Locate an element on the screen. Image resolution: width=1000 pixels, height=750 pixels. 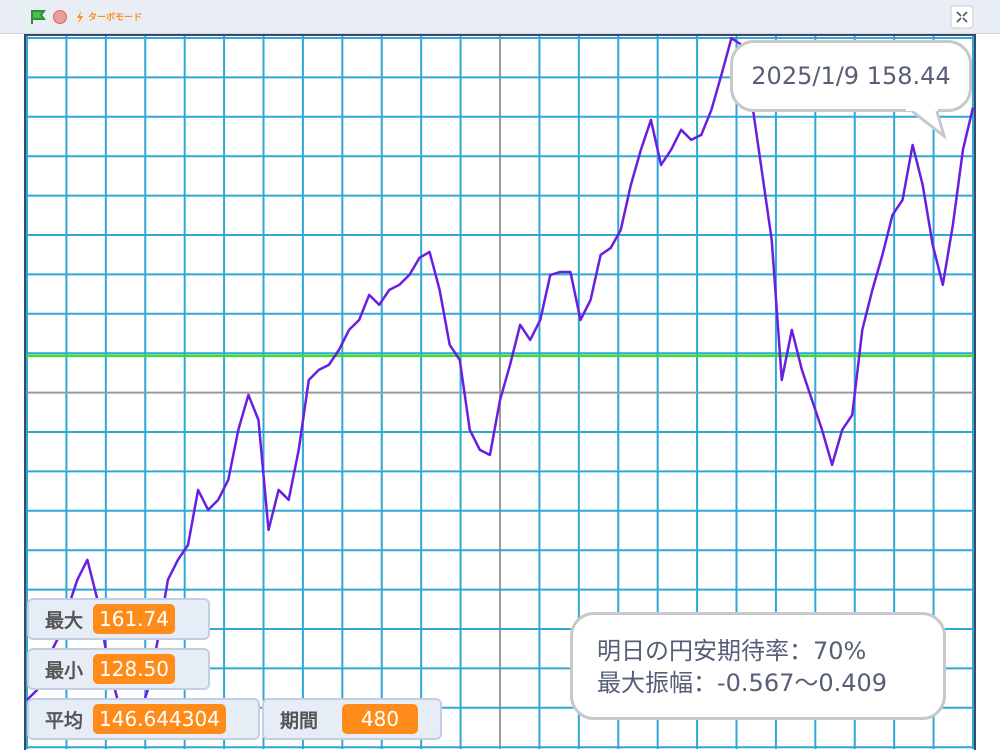
monitor-period: 期間 480 is located at coordinates (352, 719).